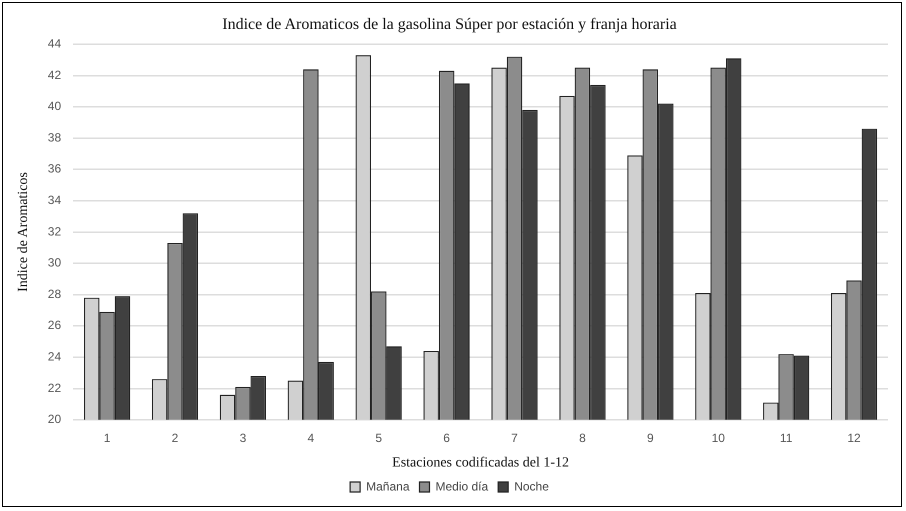 This screenshot has width=906, height=511. What do you see at coordinates (532, 486) in the screenshot?
I see `legend-label: Noche` at bounding box center [532, 486].